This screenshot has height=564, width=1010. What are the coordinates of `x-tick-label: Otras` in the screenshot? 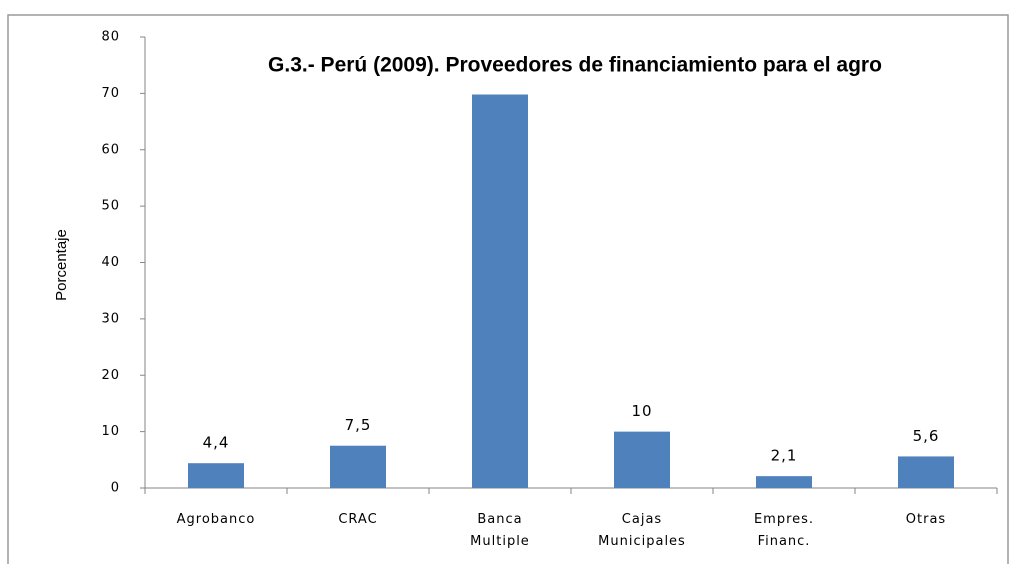 It's located at (926, 519).